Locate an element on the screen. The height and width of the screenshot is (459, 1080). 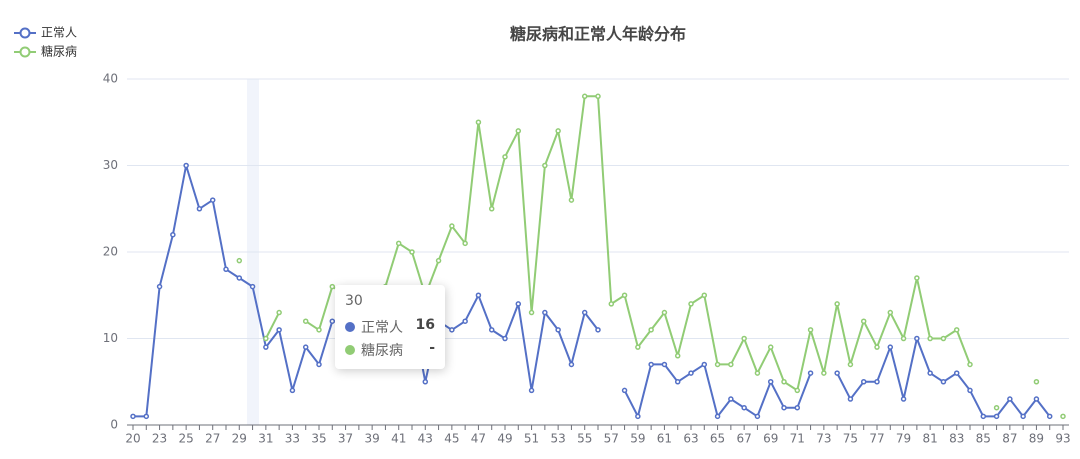
chart-title: 糖尿病和正常人年龄分布 is located at coordinates (598, 34).